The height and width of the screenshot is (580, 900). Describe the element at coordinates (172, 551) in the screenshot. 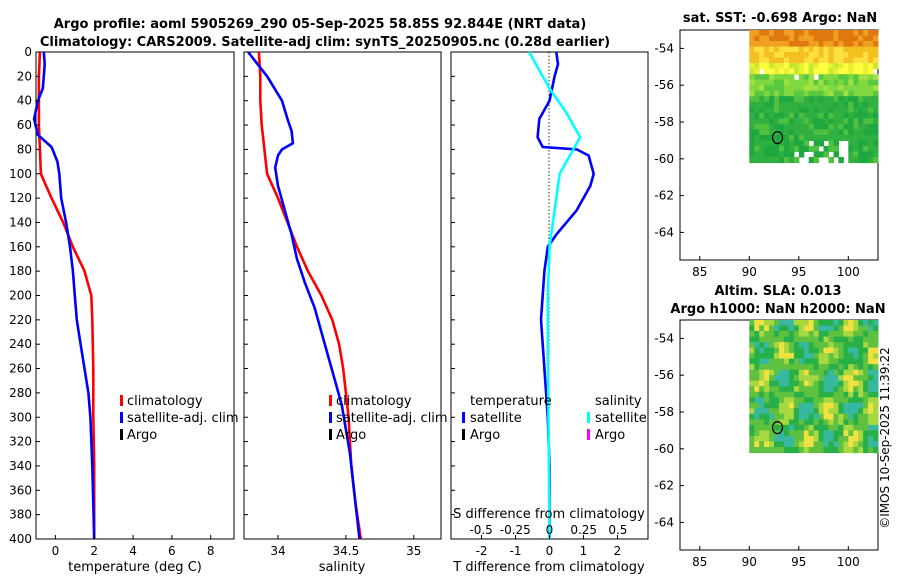

I see `x-tick-label: 6` at that location.